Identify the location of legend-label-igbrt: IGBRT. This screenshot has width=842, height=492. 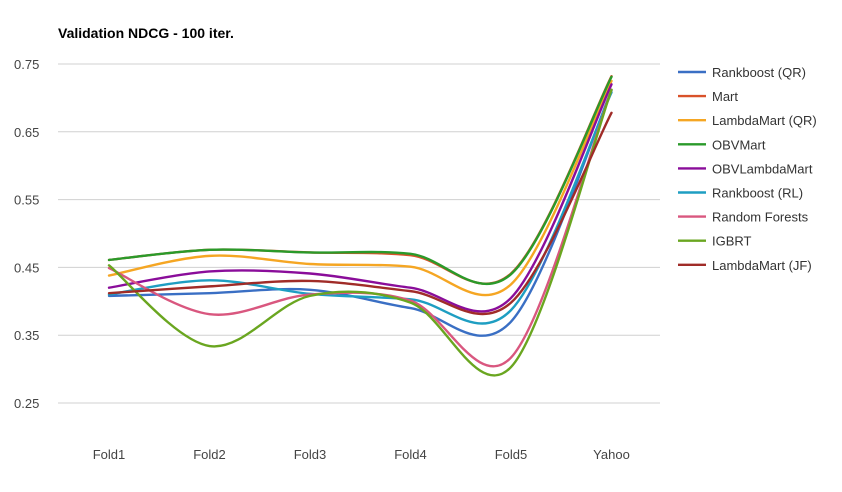
(732, 241).